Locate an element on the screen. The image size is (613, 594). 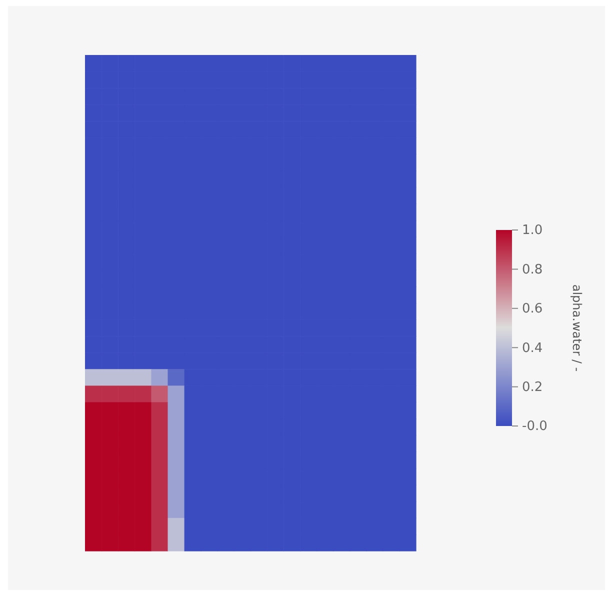
color-bar-label: -0.0 is located at coordinates (535, 426).